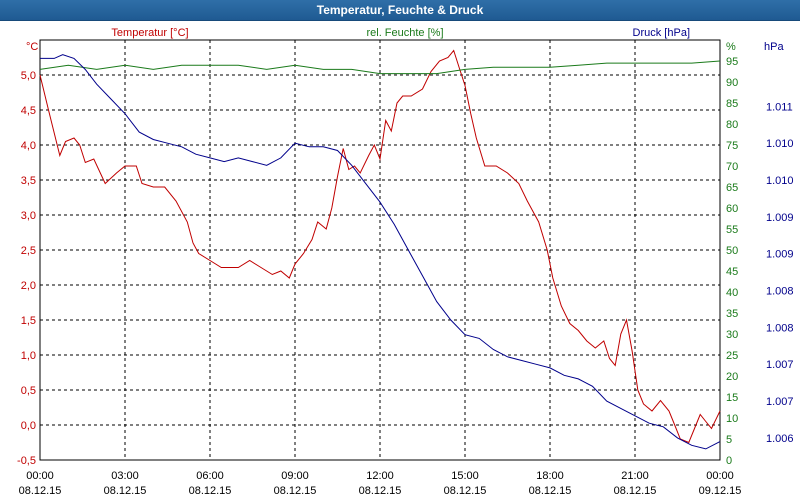  I want to click on humidity-tick-label: 40, so click(732, 293).